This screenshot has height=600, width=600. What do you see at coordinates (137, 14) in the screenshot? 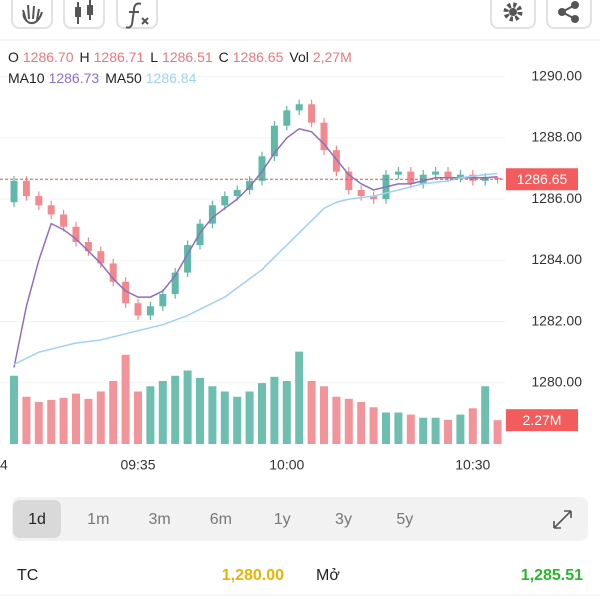
I see `fx-button` at bounding box center [137, 14].